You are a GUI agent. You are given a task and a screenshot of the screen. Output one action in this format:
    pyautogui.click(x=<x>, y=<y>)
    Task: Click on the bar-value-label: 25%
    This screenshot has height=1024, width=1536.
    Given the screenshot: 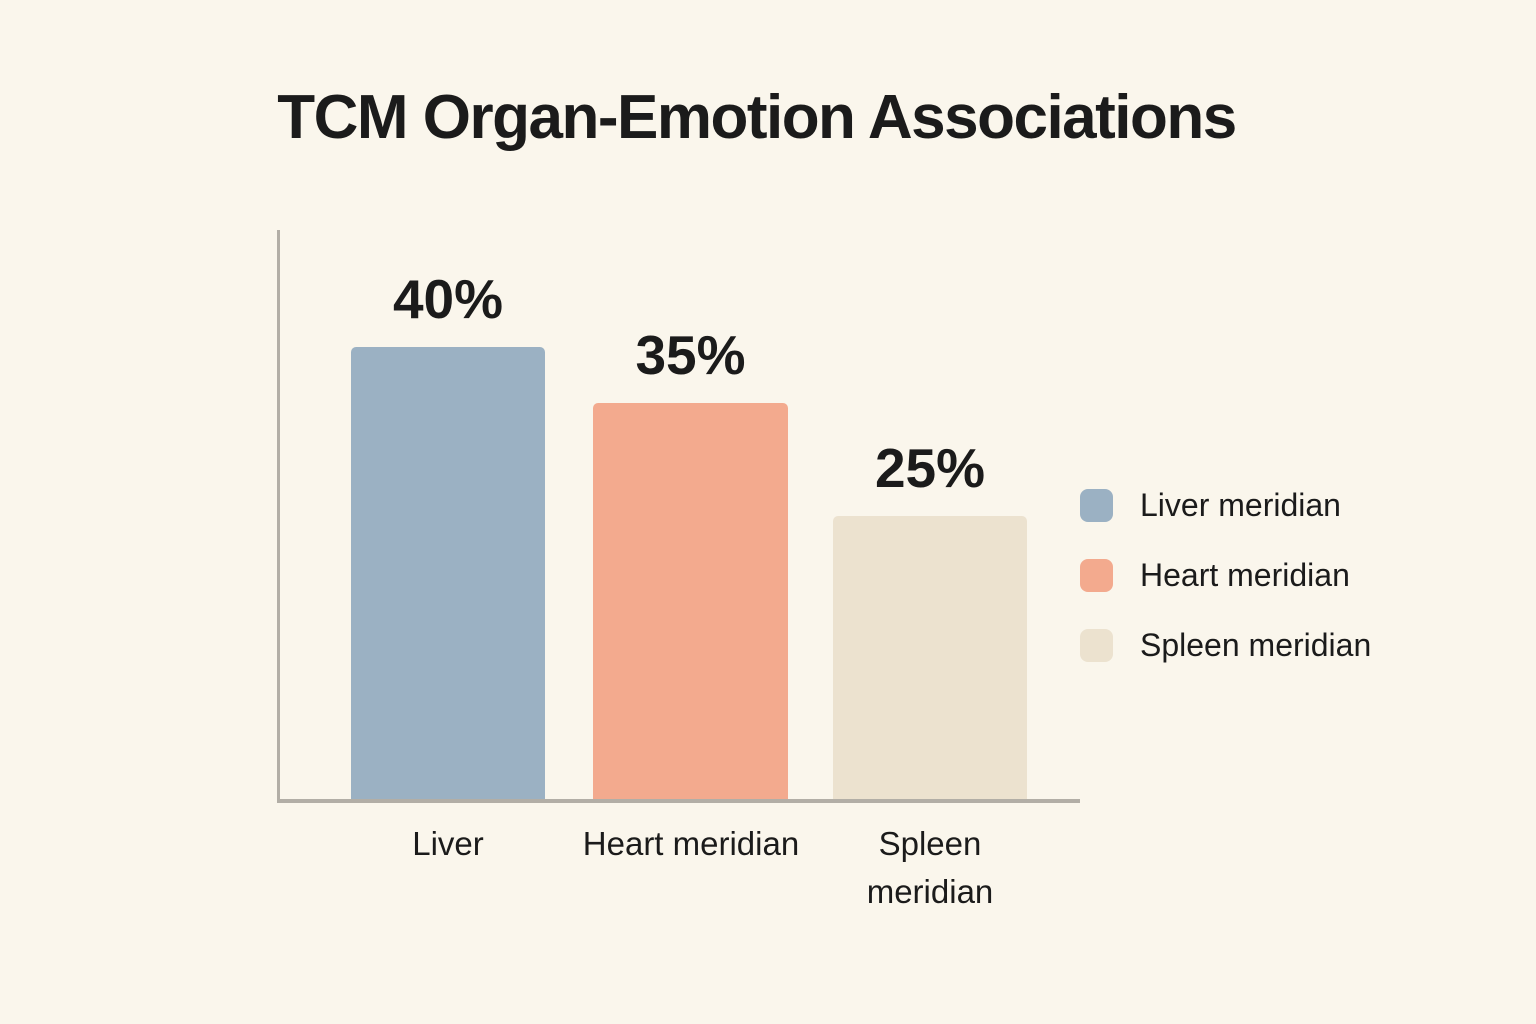 What is the action you would take?
    pyautogui.click(x=930, y=468)
    